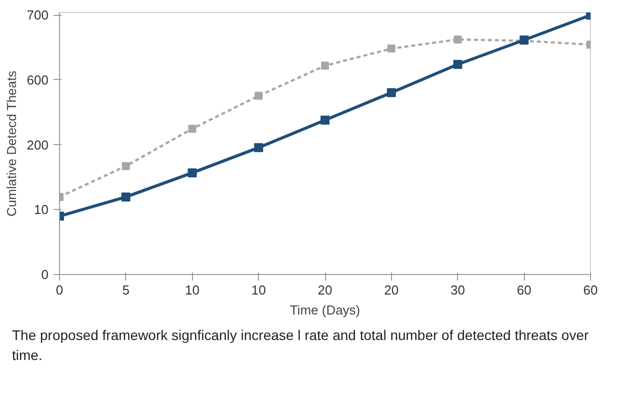  I want to click on x-tick-label: 30, so click(457, 290).